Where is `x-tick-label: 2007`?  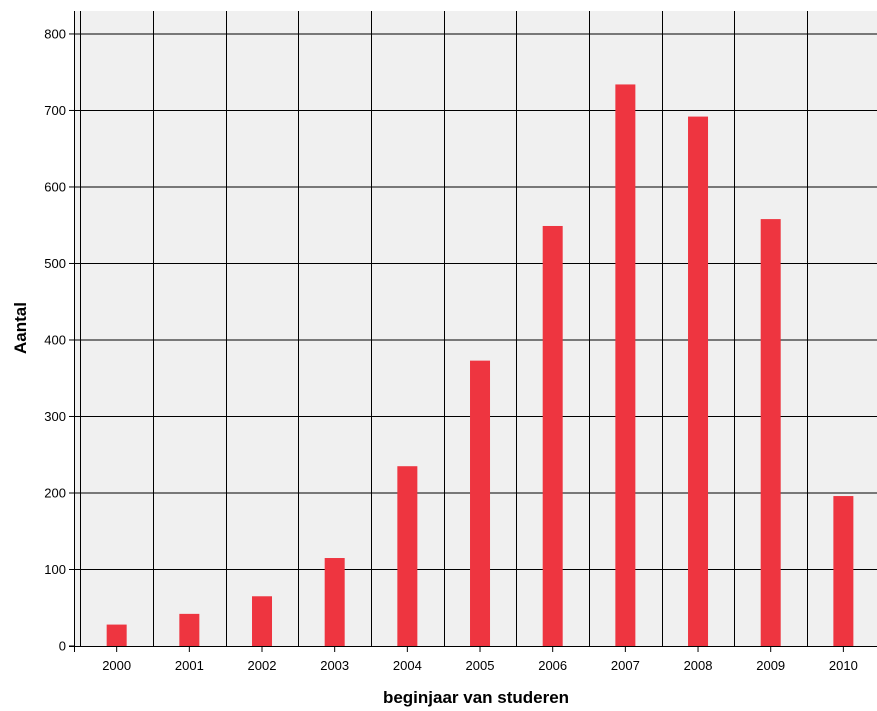 x-tick-label: 2007 is located at coordinates (625, 665).